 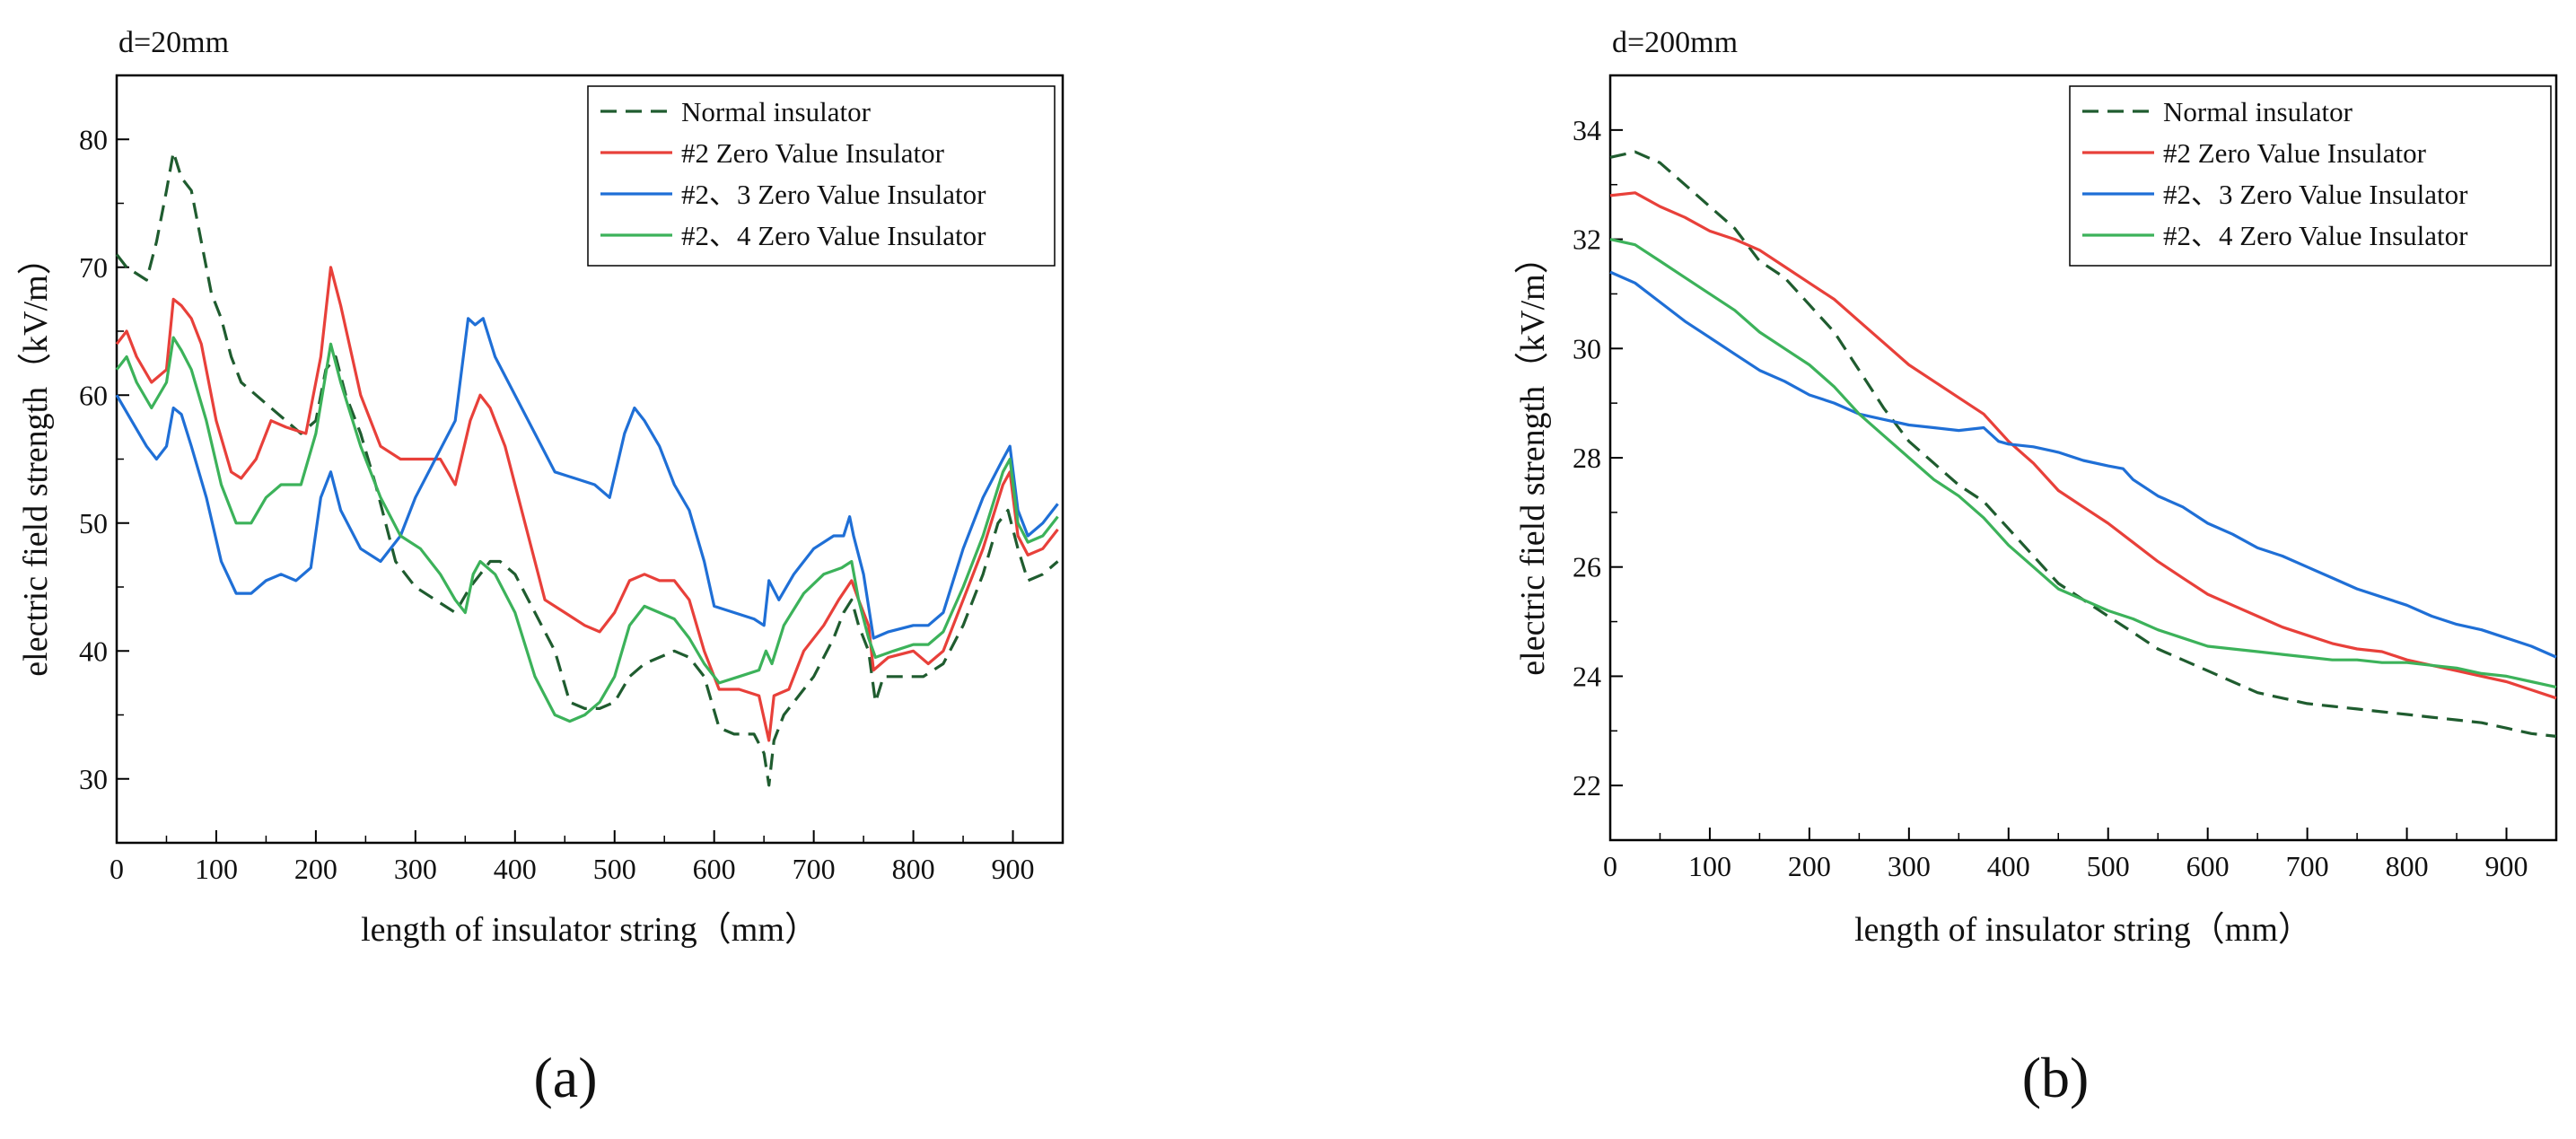 I want to click on x-axis-label-b: length of insulator string（mm）, so click(x=2083, y=930).